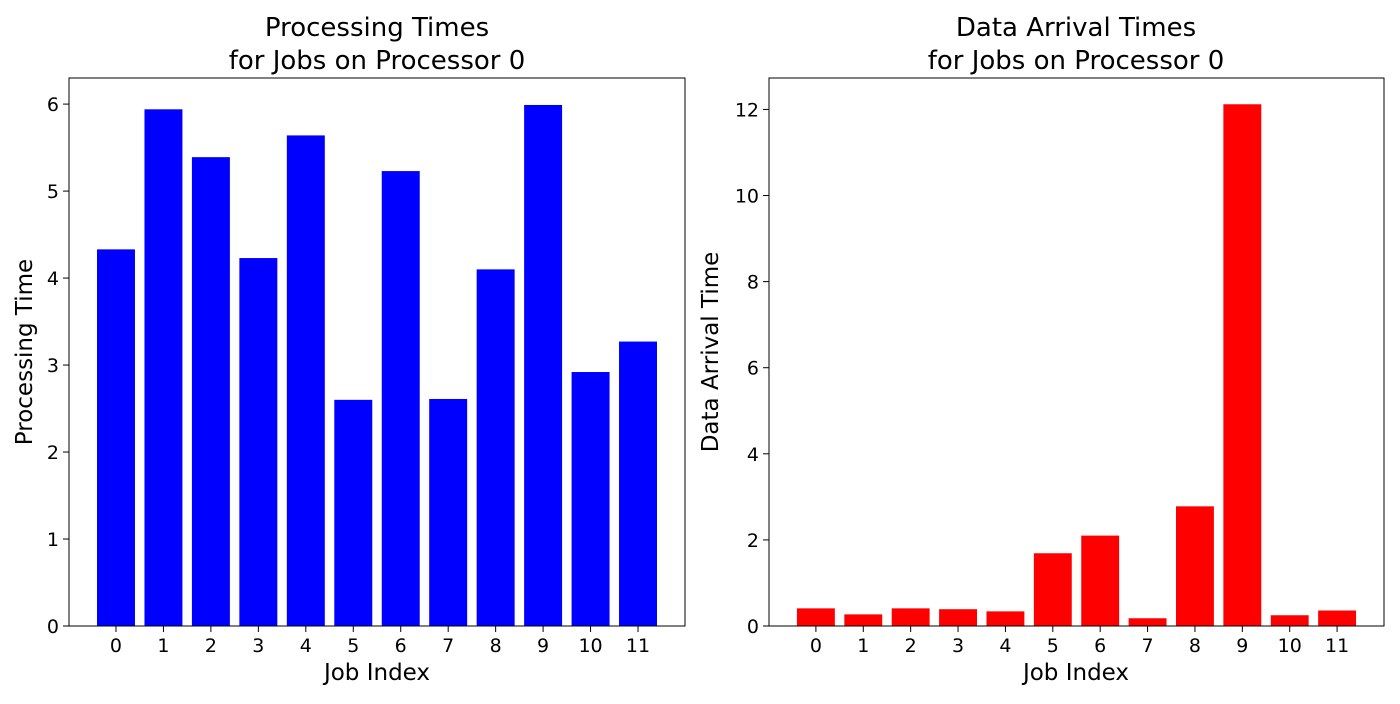 Image resolution: width=1400 pixels, height=704 pixels. Describe the element at coordinates (747, 197) in the screenshot. I see `y-tick-label: 10` at that location.